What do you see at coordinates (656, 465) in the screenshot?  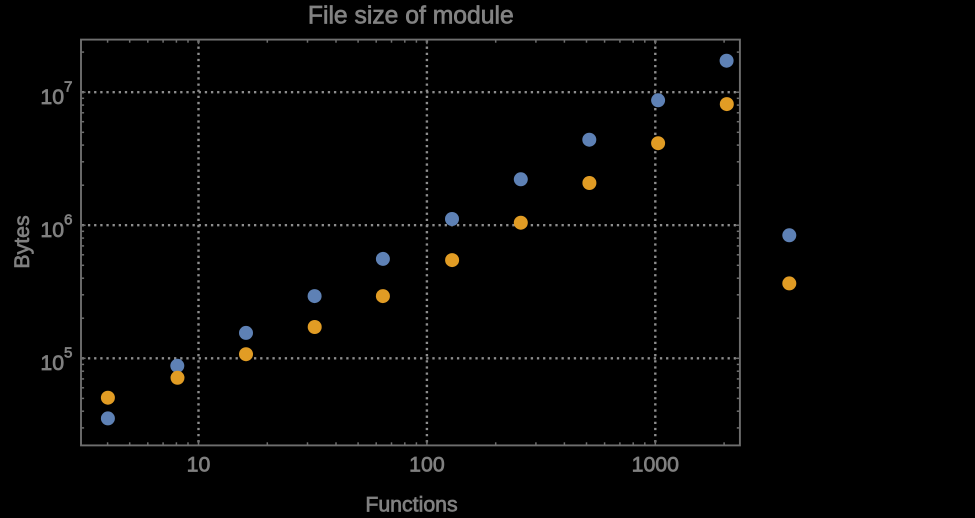 I see `svg-text: 1000` at bounding box center [656, 465].